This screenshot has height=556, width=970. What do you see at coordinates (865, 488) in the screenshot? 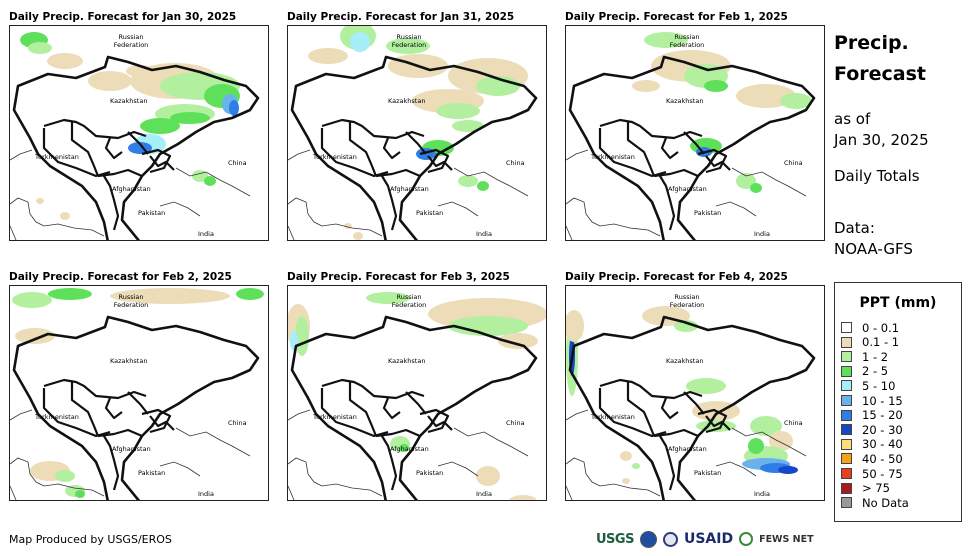
I see `legend-row: > 75` at bounding box center [865, 488].